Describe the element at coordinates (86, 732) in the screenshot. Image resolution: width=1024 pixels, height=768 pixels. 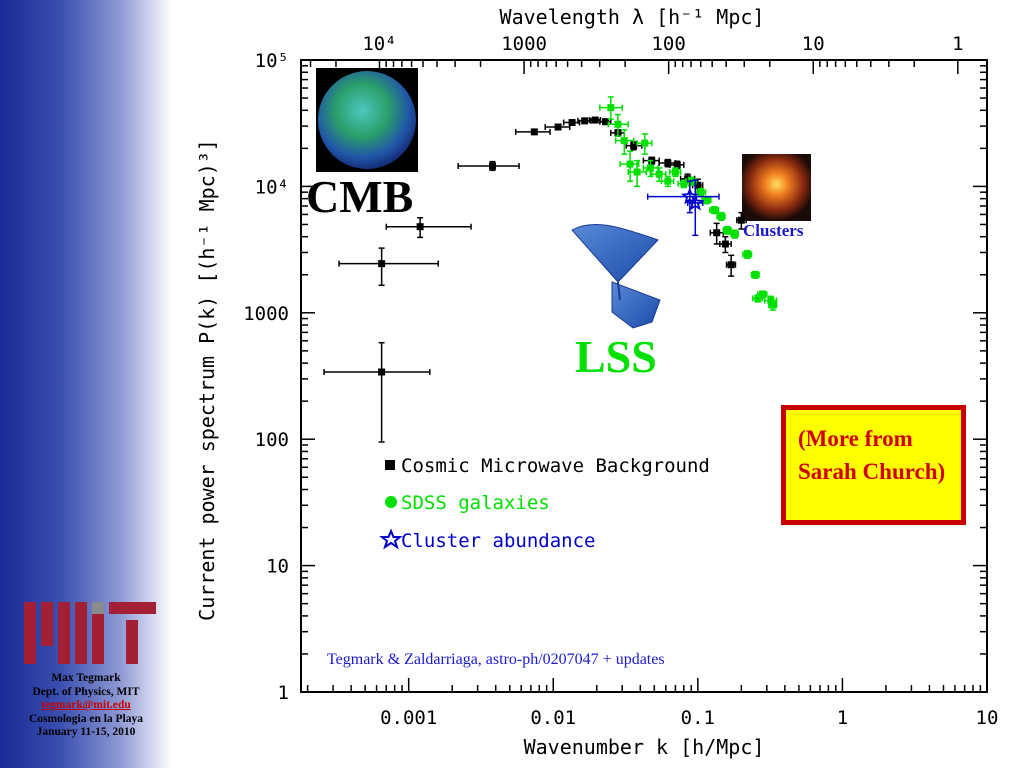
I see `event-dates: January 11-15, 2010` at that location.